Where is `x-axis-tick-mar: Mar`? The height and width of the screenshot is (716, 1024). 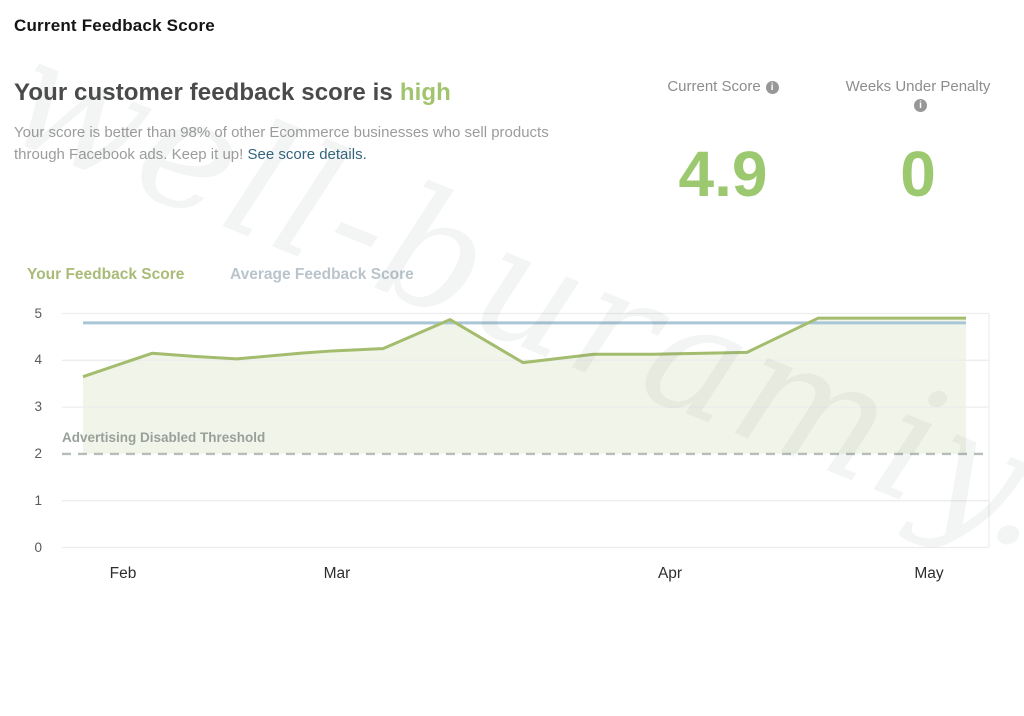
x-axis-tick-mar: Mar is located at coordinates (337, 573).